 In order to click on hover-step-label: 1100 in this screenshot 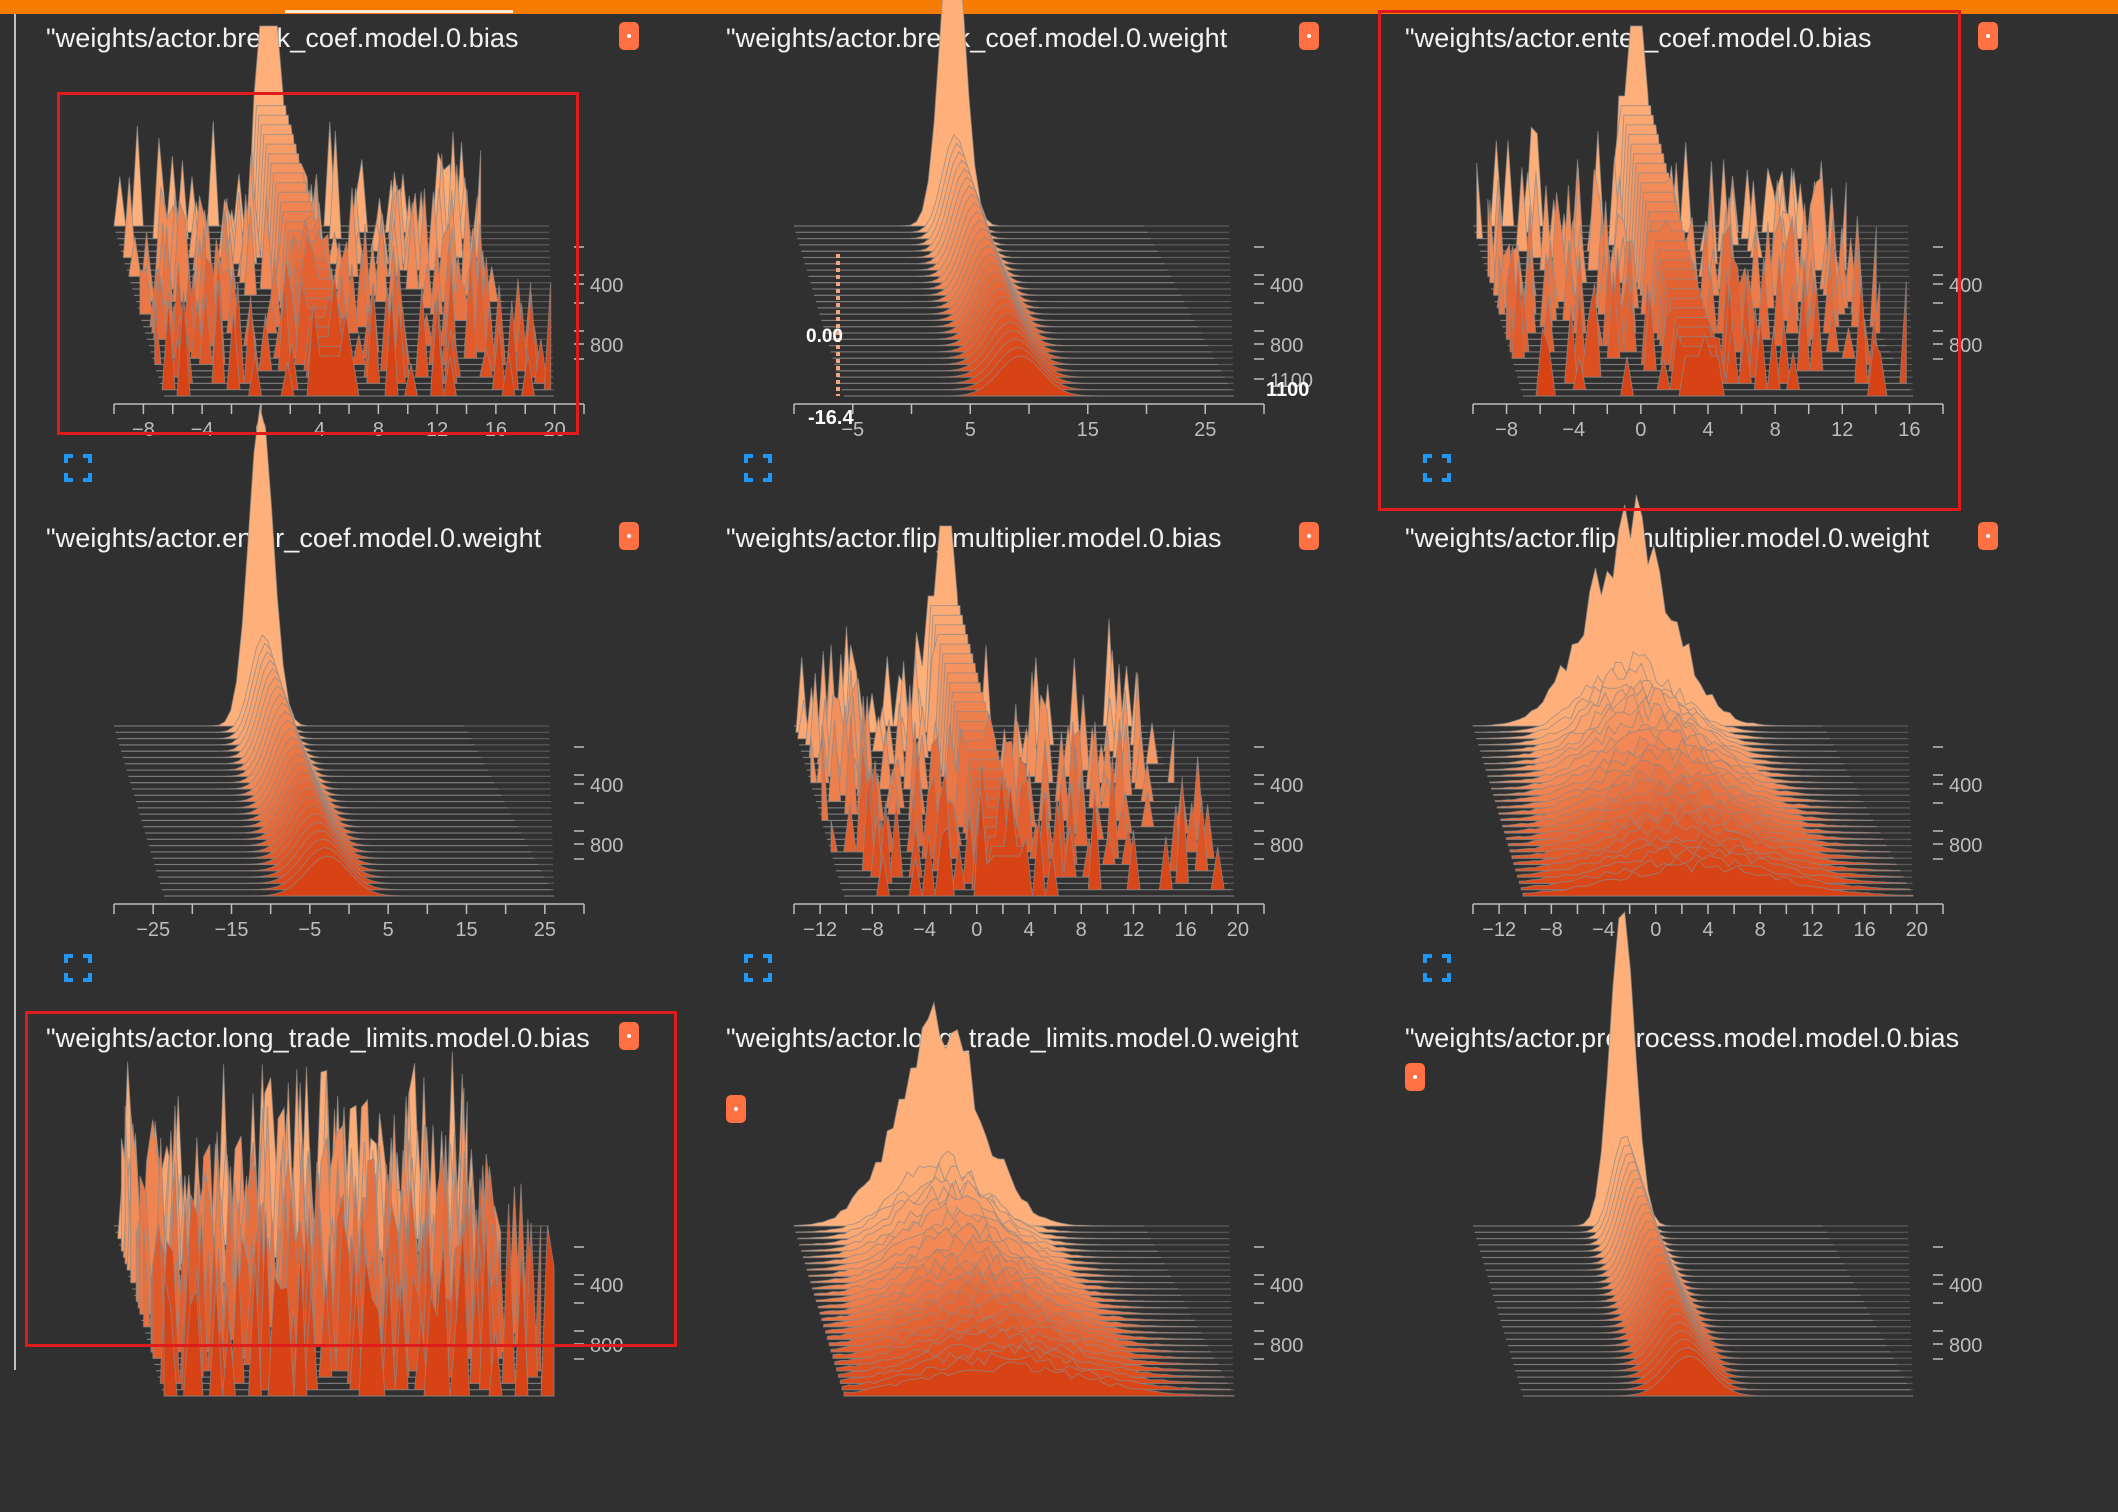, I will do `click(1287, 390)`.